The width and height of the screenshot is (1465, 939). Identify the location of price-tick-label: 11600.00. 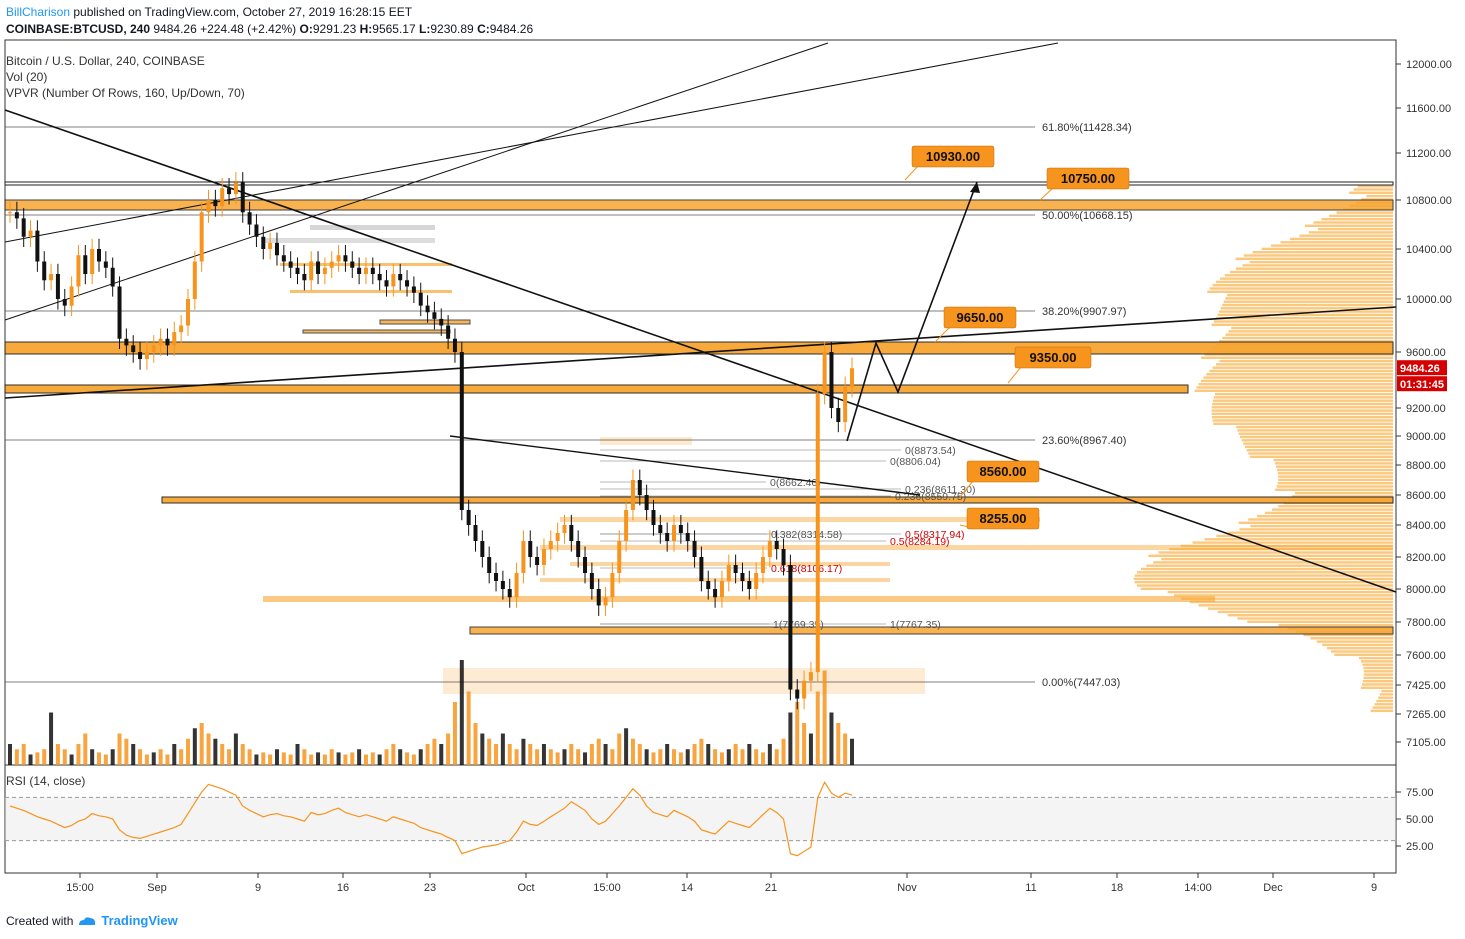
(1428, 109).